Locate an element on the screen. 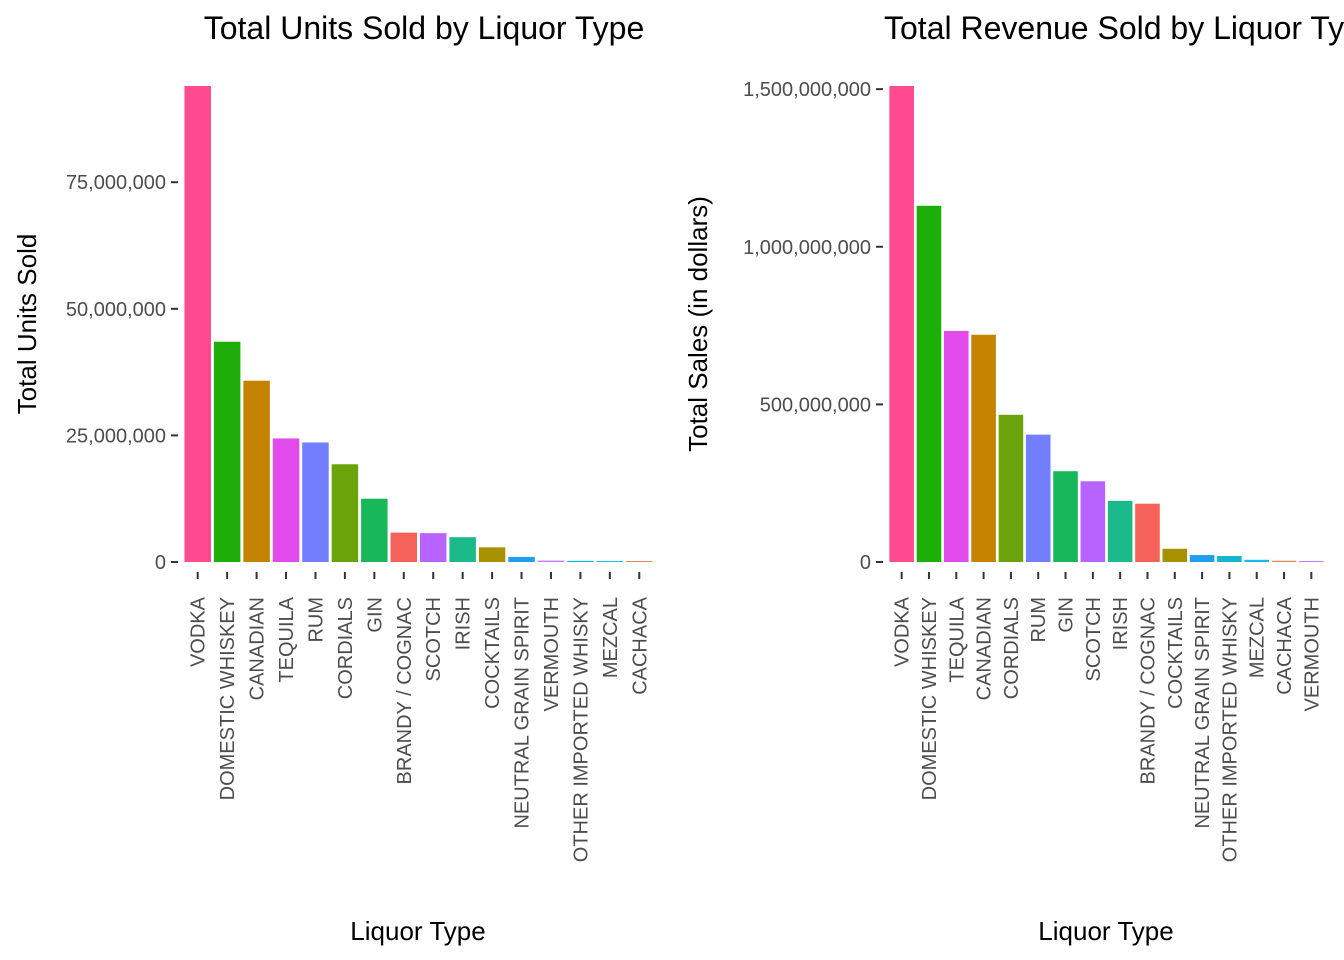 This screenshot has height=960, width=1344. units-category-label: MEZCAL is located at coordinates (611, 637).